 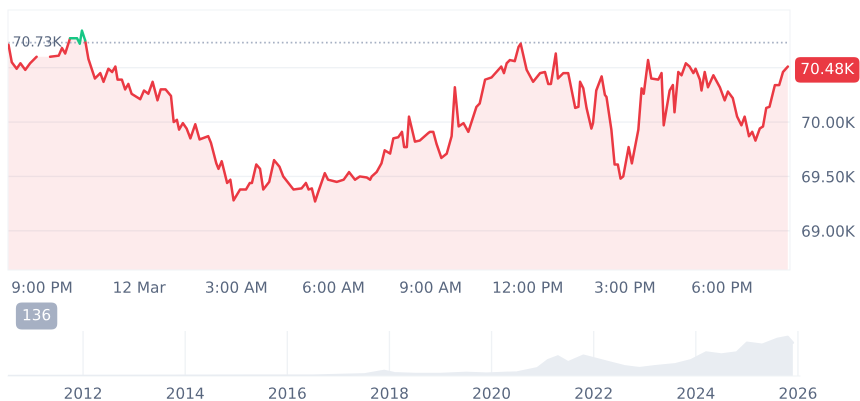 What do you see at coordinates (696, 393) in the screenshot?
I see `x-tick-label: 2024` at bounding box center [696, 393].